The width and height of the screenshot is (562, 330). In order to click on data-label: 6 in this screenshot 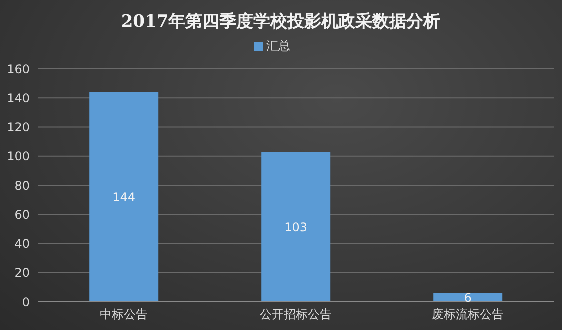, I will do `click(468, 297)`.